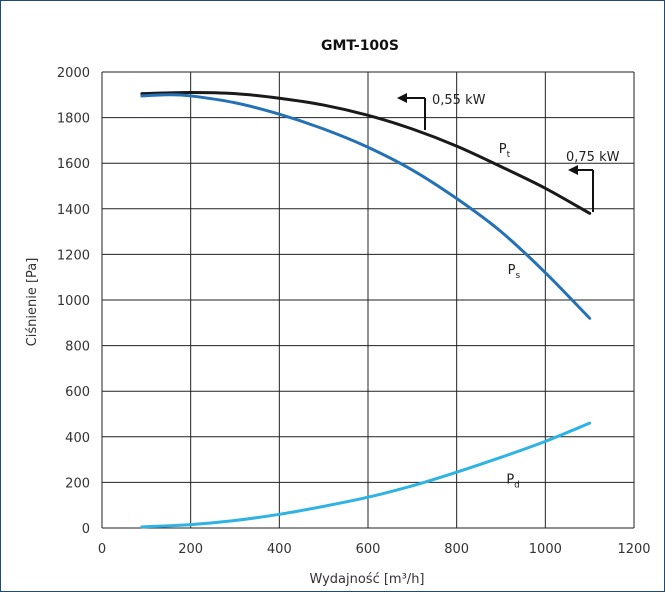  I want to click on y-tick-label: 400, so click(77, 438).